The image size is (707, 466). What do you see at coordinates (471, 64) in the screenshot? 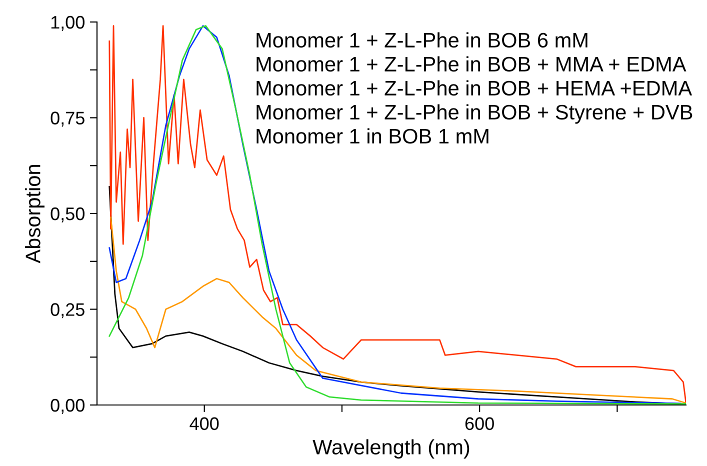
I see `annotation: Monomer 1 + Z-L-Phe in BOB + MMA + EDMA` at bounding box center [471, 64].